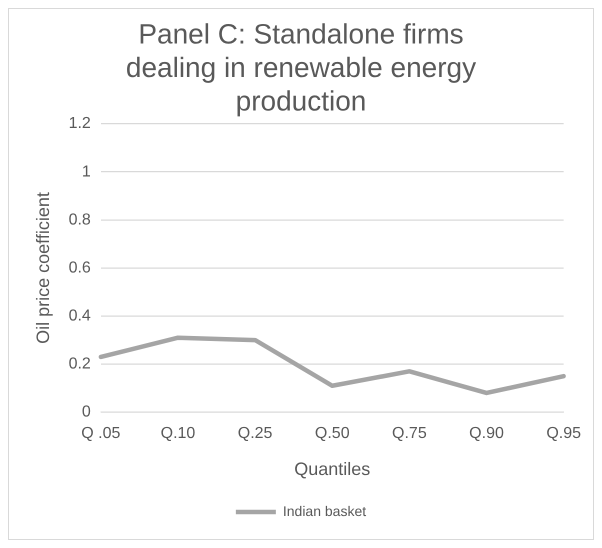 The width and height of the screenshot is (602, 548). Describe the element at coordinates (255, 433) in the screenshot. I see `x-tick-label: Q.25` at that location.